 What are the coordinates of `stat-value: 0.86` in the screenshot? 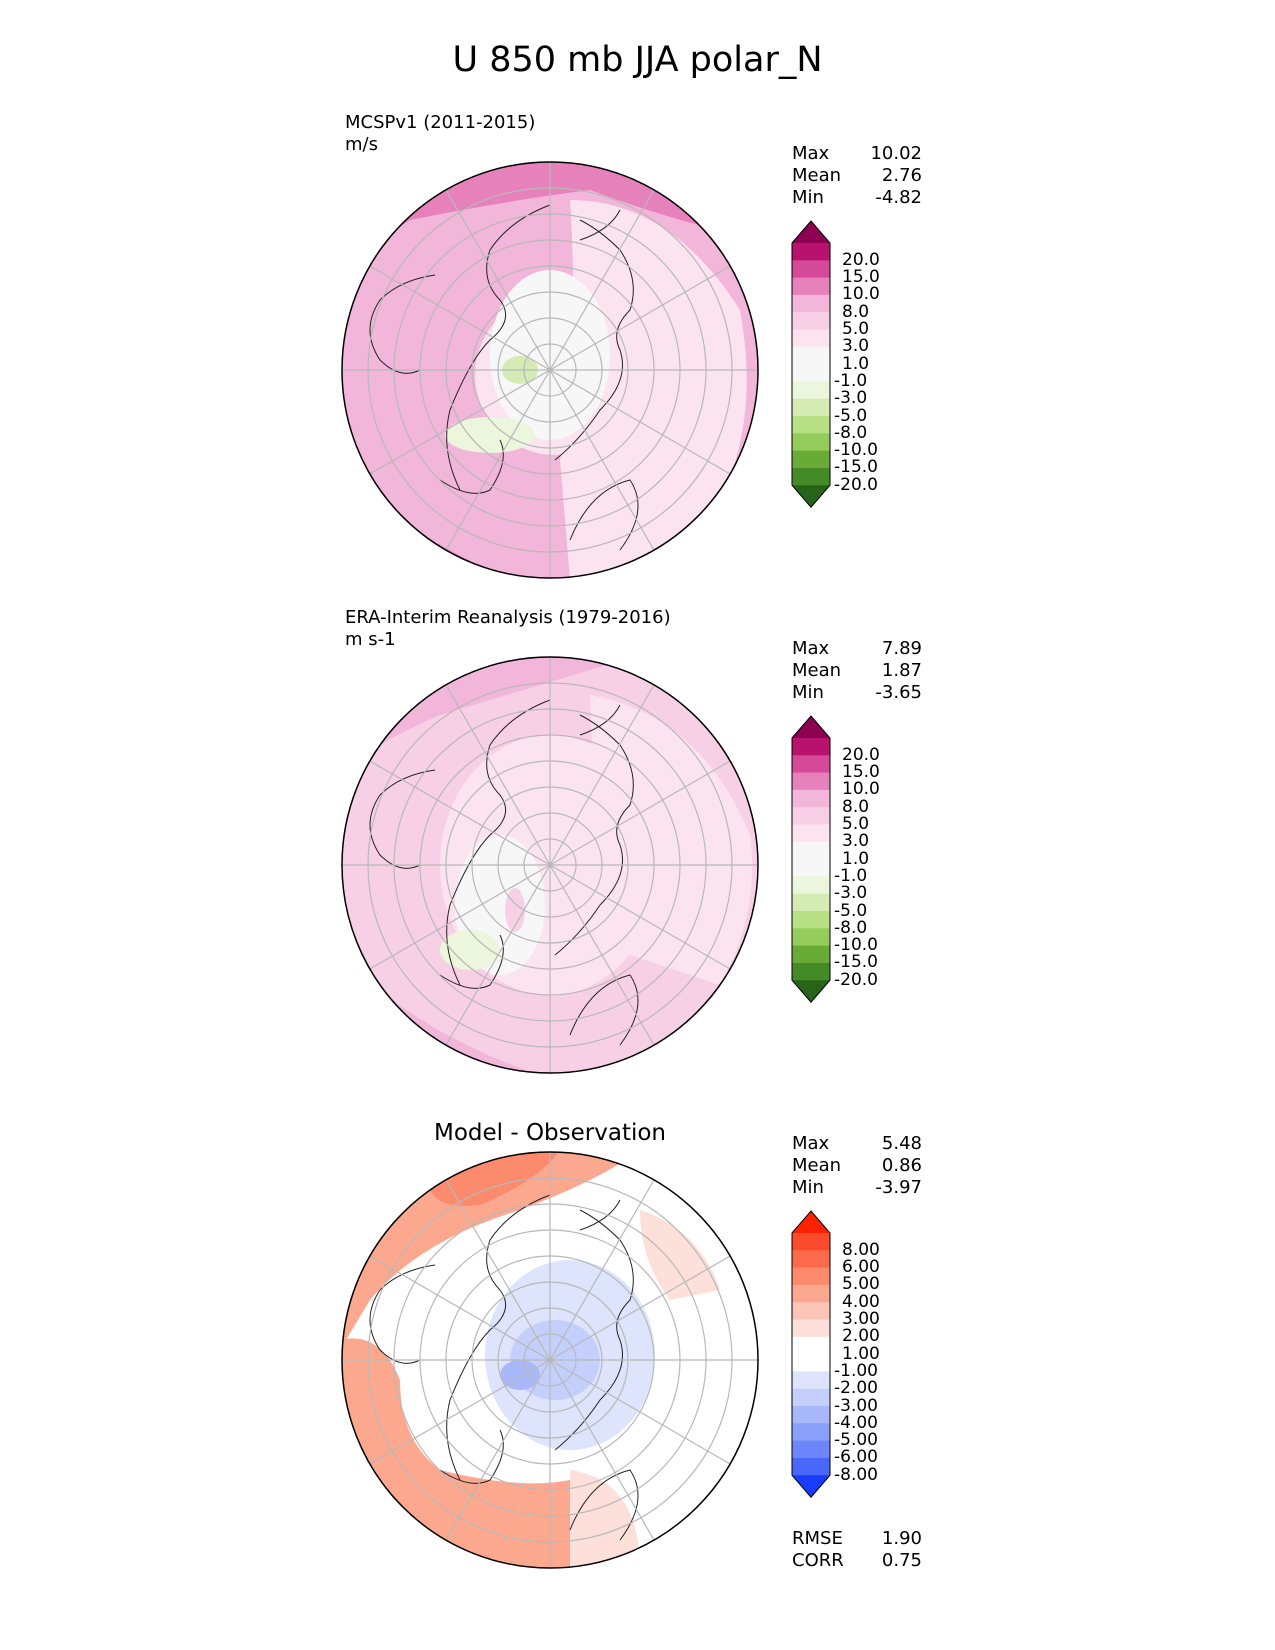 It's located at (901, 1165).